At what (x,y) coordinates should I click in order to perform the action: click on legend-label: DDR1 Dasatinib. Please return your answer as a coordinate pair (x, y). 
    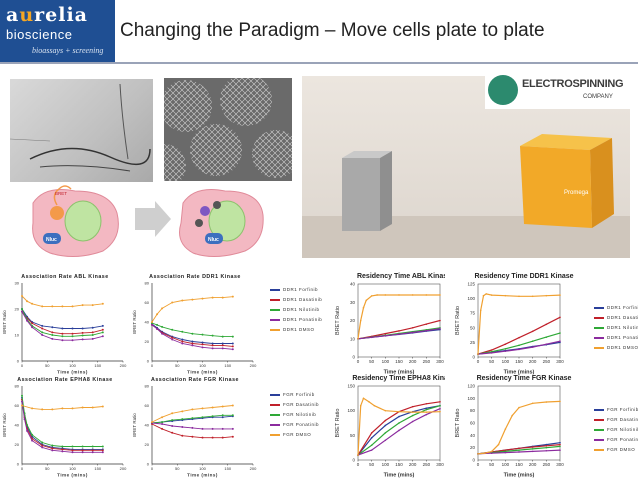
    Looking at the image, I should click on (303, 299).